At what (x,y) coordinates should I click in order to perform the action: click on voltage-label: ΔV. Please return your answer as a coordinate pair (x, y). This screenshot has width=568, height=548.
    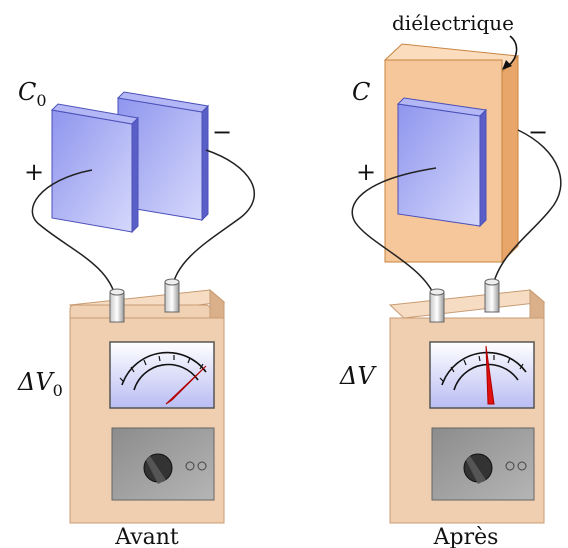
    Looking at the image, I should click on (358, 376).